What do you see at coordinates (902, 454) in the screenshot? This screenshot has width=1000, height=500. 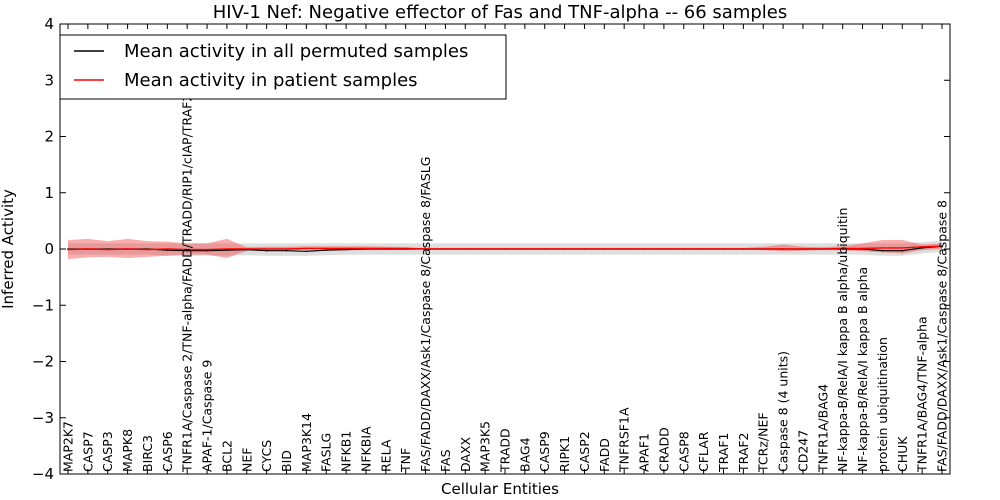 I see `x-tick-label: CHUK` at bounding box center [902, 454].